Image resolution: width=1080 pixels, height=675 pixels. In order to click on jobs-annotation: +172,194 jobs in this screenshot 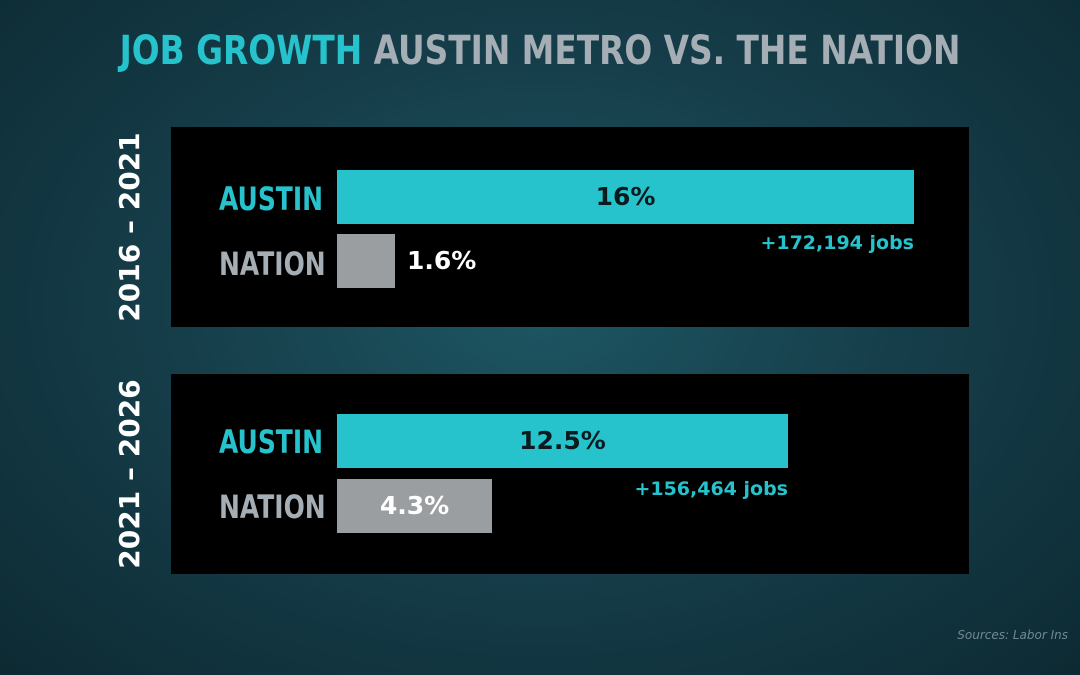, I will do `click(837, 243)`.